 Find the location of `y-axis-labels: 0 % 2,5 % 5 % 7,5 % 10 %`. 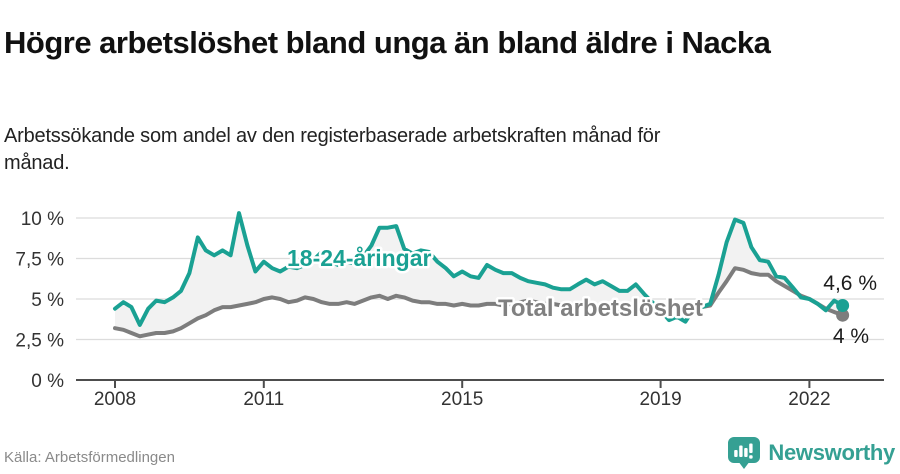

y-axis-labels: 0 % 2,5 % 5 % 7,5 % 10 % is located at coordinates (39, 300).